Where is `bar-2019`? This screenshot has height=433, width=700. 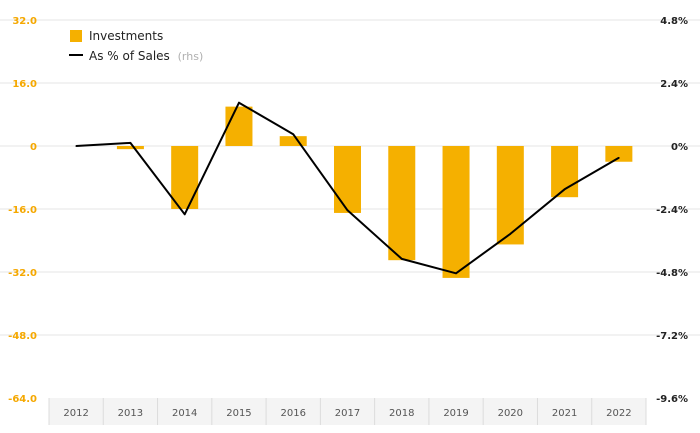 bar-2019 is located at coordinates (456, 212).